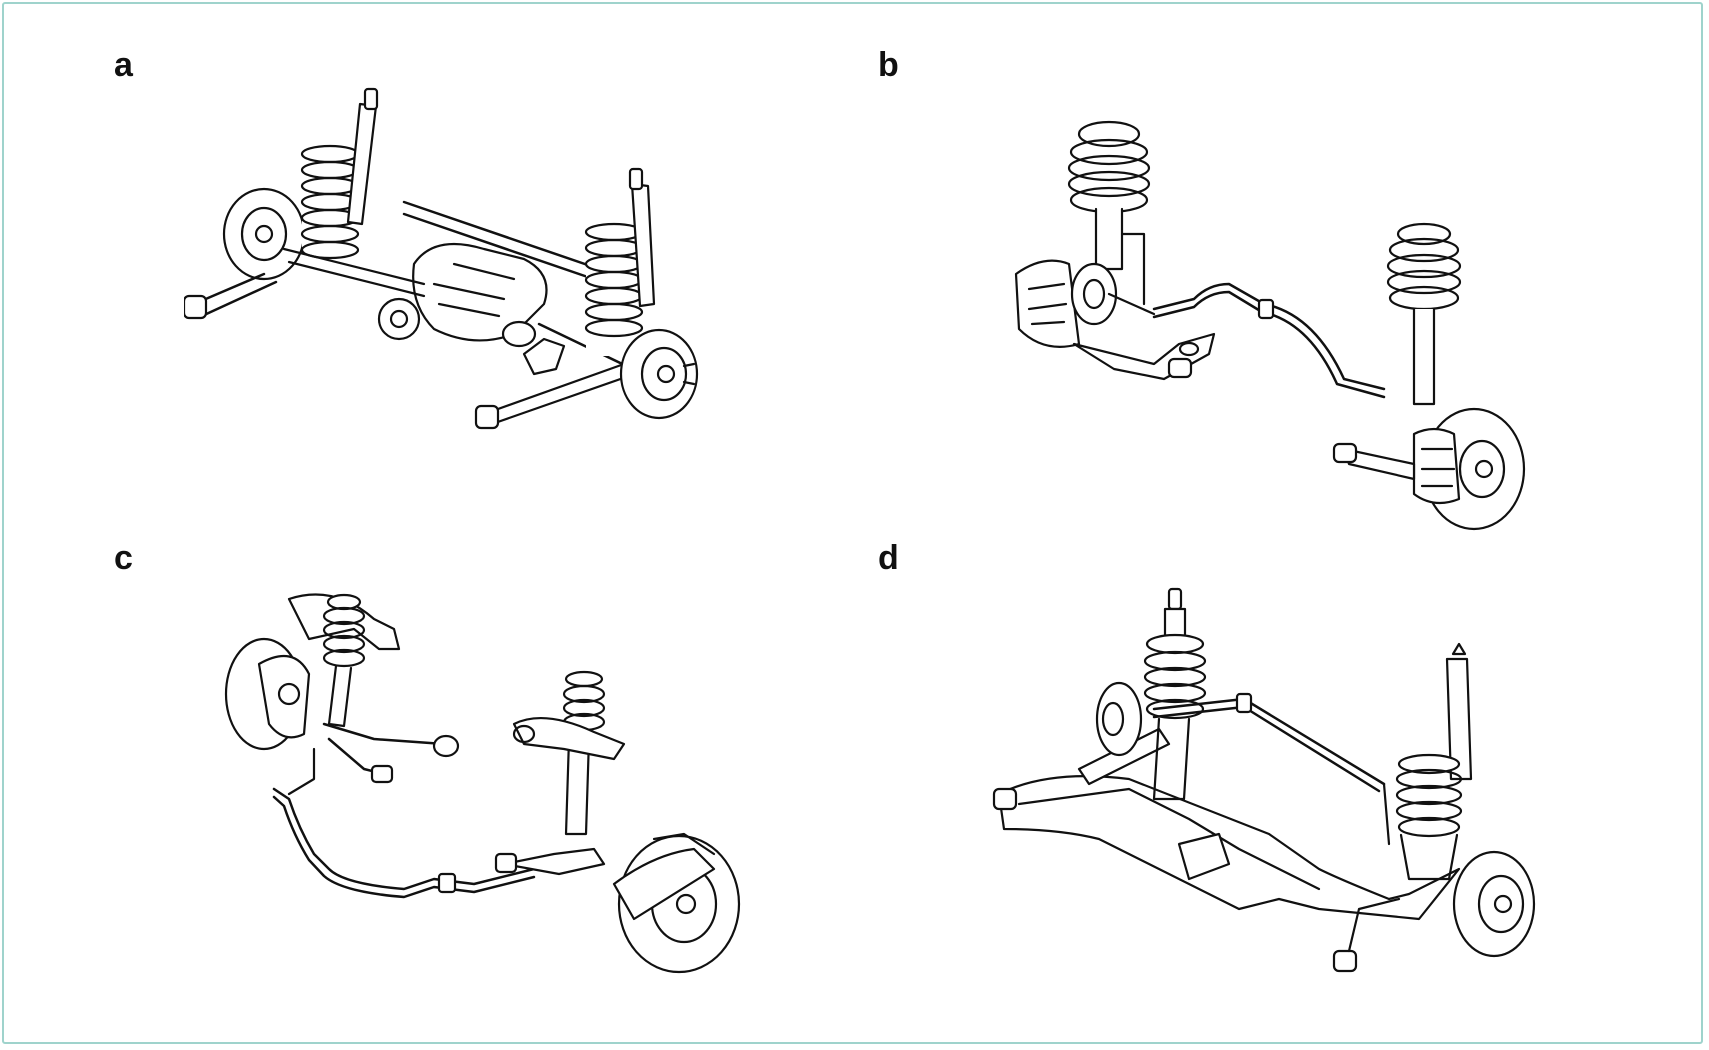  I want to click on panel-label-b: b, so click(888, 65).